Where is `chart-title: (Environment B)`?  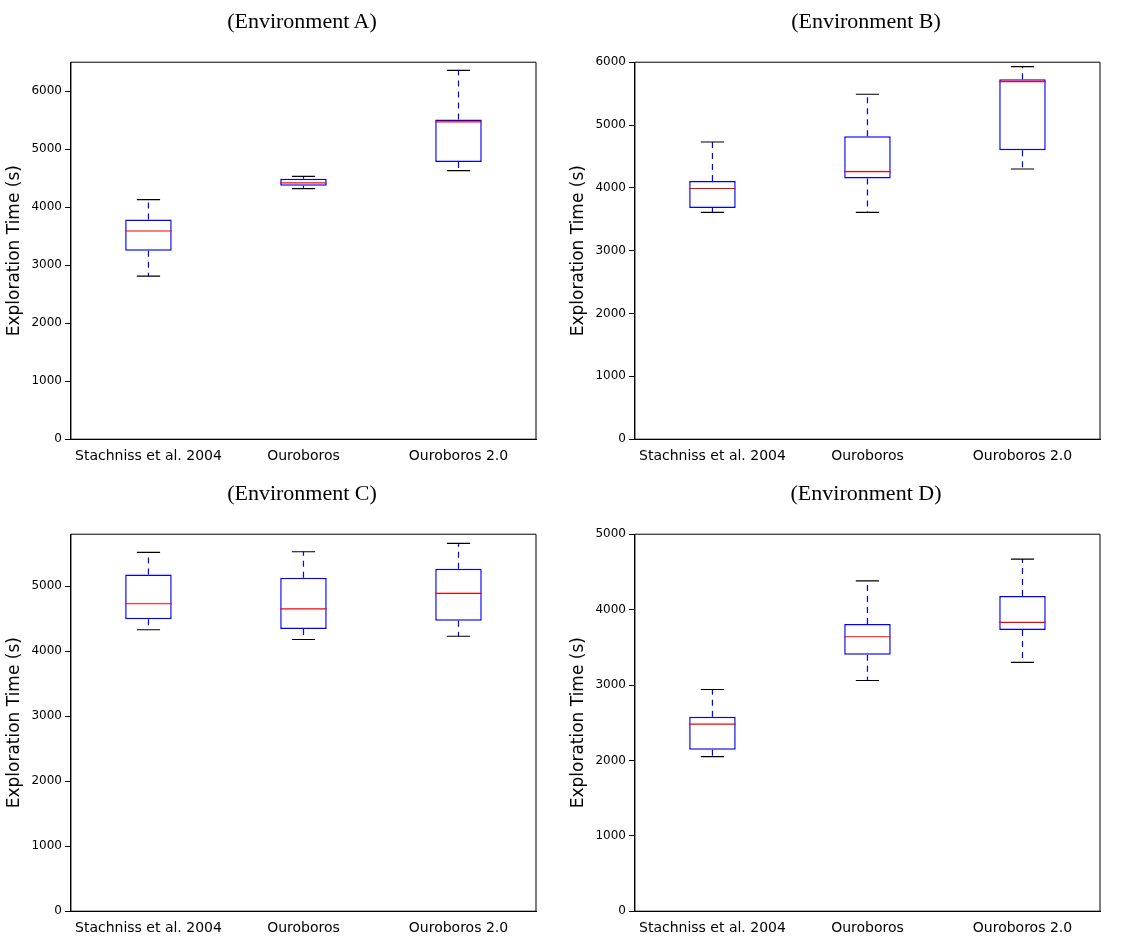
chart-title: (Environment B) is located at coordinates (866, 21).